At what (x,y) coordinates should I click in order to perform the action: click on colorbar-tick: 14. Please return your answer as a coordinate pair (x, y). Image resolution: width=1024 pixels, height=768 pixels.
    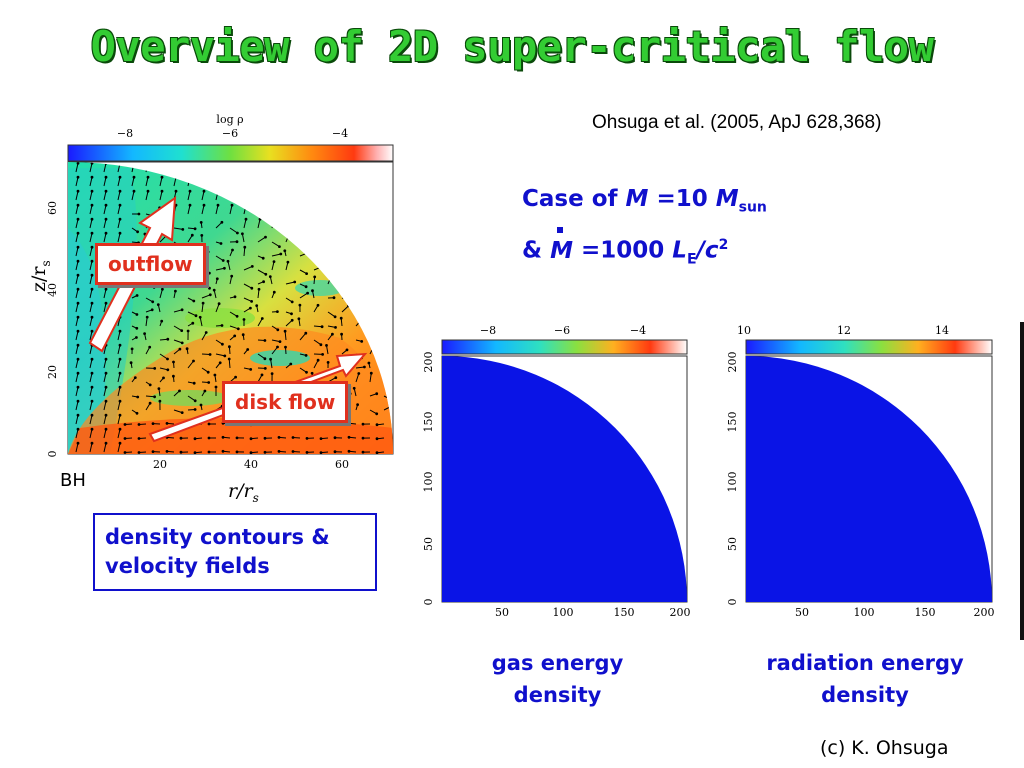
    Looking at the image, I should click on (942, 330).